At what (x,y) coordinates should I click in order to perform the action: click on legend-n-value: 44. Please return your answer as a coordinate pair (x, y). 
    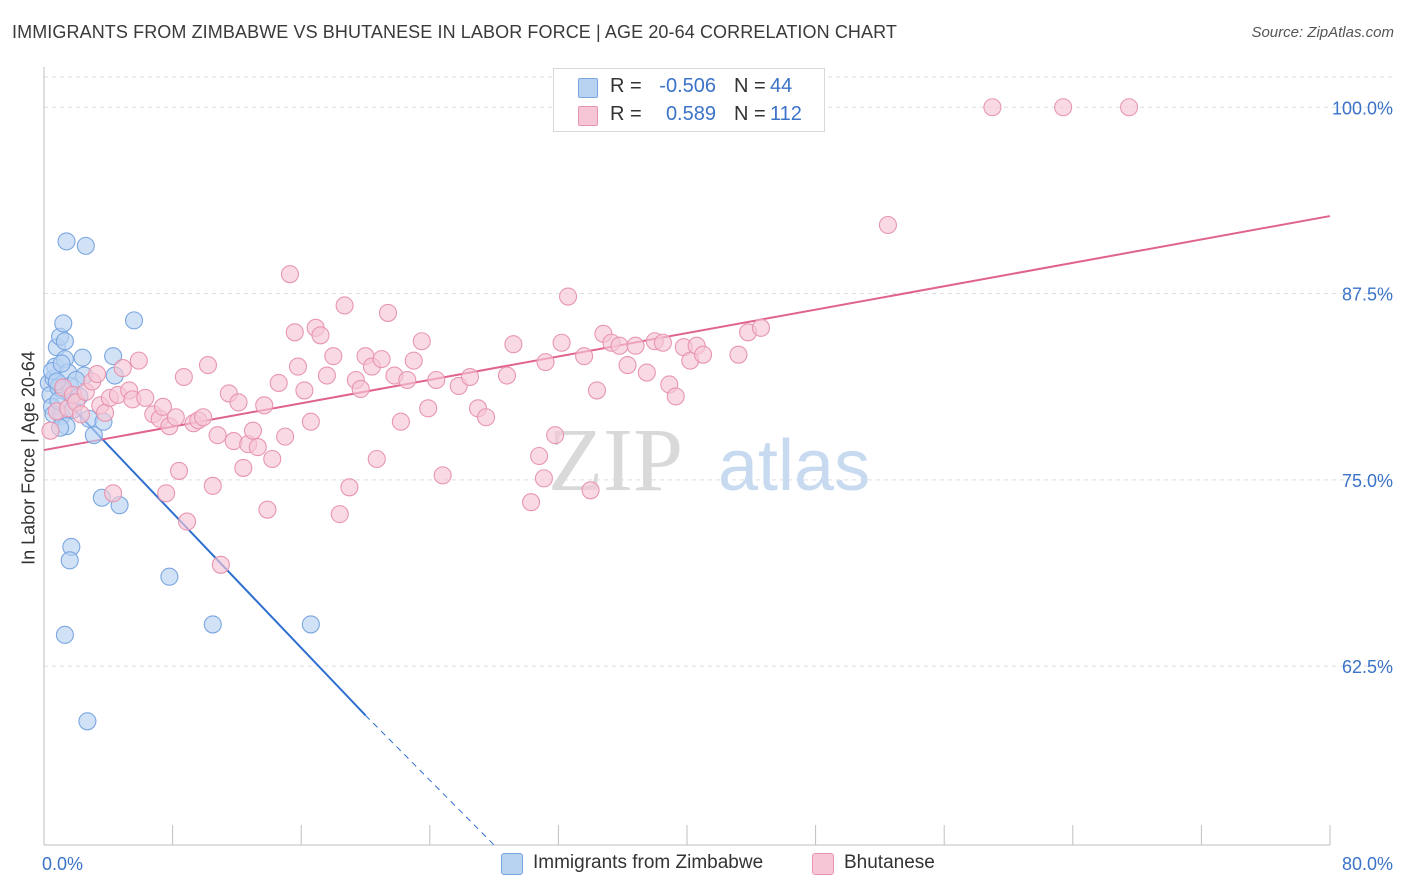
    Looking at the image, I should click on (781, 86).